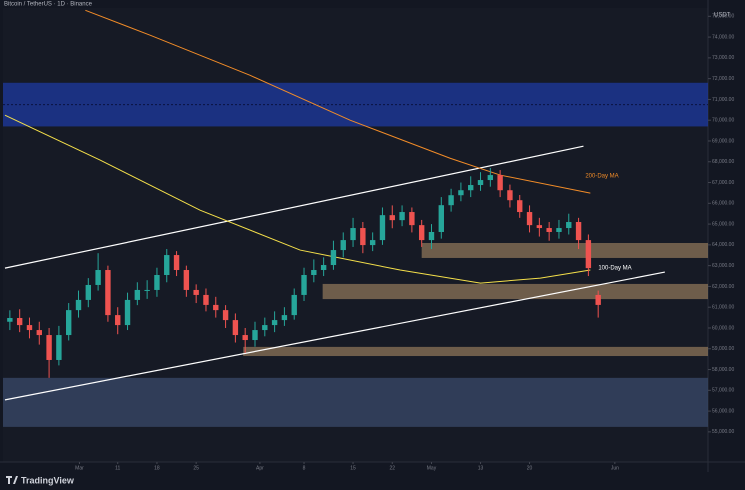 The width and height of the screenshot is (745, 490). I want to click on x-tick-label: 13, so click(481, 468).